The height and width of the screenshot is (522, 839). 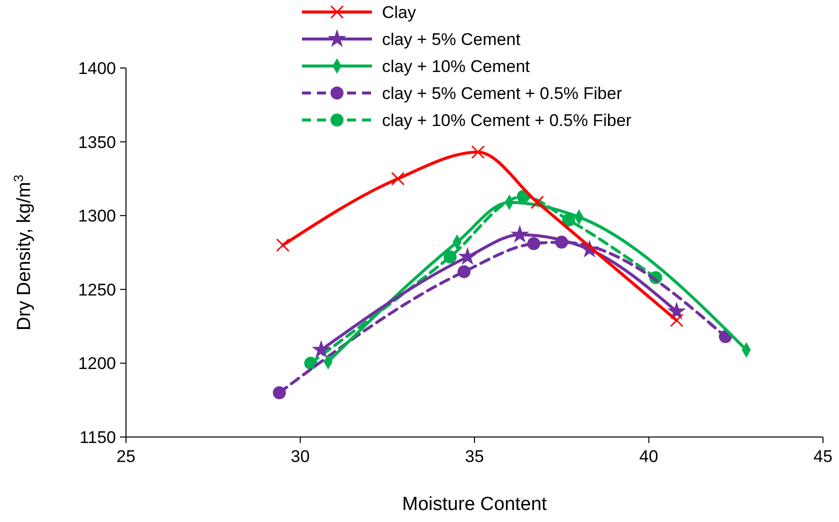 What do you see at coordinates (399, 12) in the screenshot?
I see `legend-label: Clay` at bounding box center [399, 12].